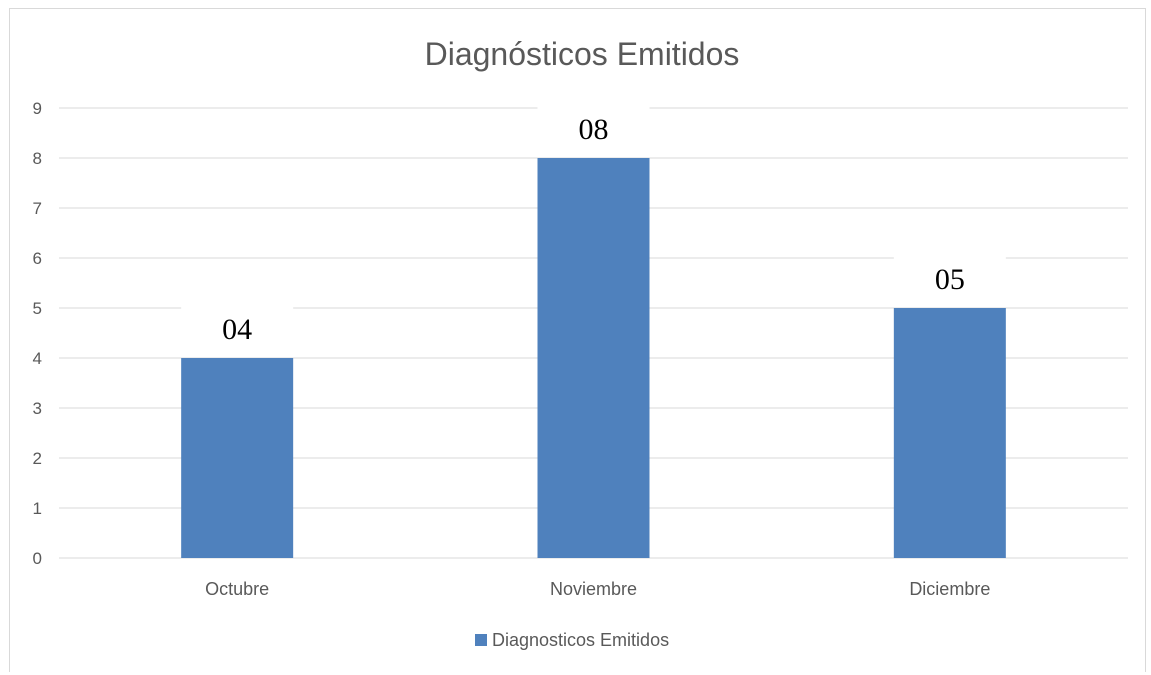 The image size is (1151, 675). Describe the element at coordinates (582, 54) in the screenshot. I see `chart-title: Diagnósticos Emitidos` at that location.